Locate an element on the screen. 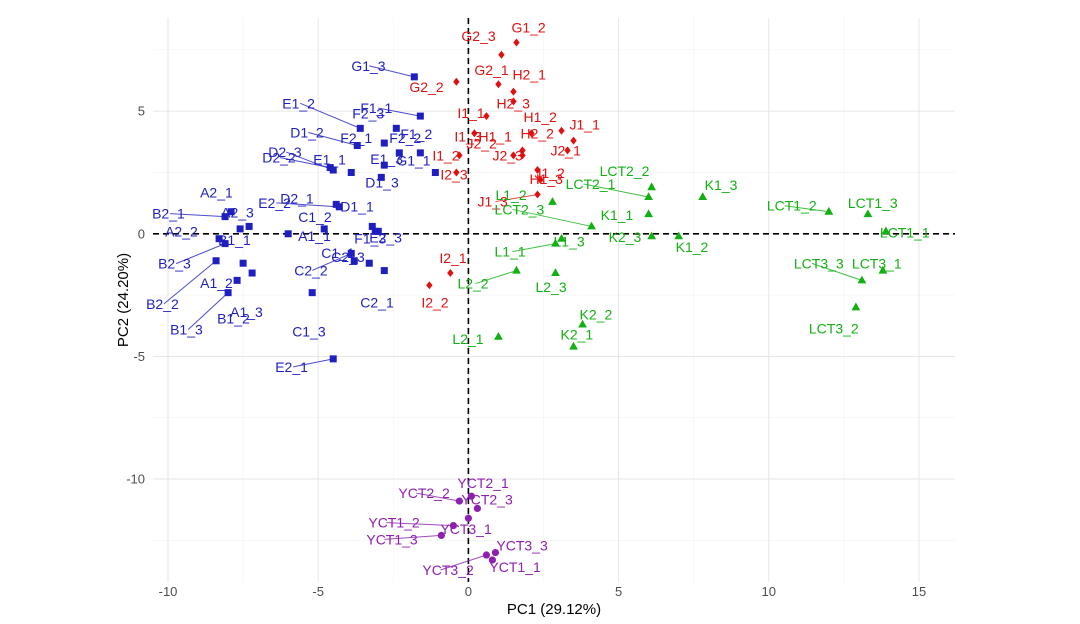 Image resolution: width=1080 pixels, height=624 pixels. point-label-h2-1: H2_1 is located at coordinates (529, 75).